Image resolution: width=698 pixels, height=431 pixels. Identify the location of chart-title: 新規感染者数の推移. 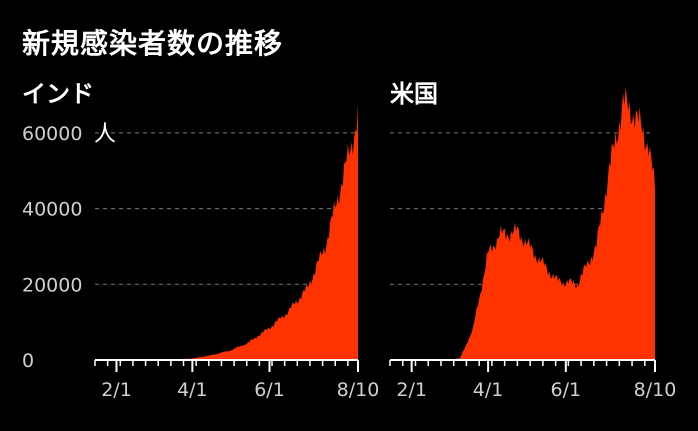
(153, 43).